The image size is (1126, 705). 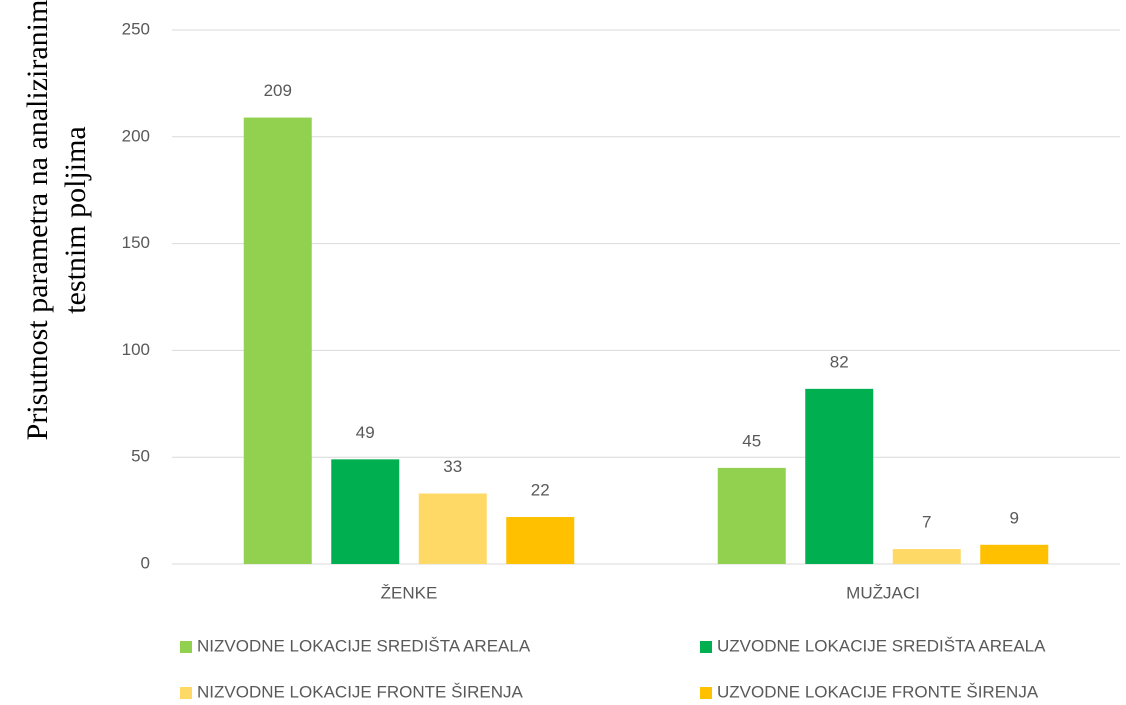 What do you see at coordinates (751, 440) in the screenshot?
I see `data-label: 45` at bounding box center [751, 440].